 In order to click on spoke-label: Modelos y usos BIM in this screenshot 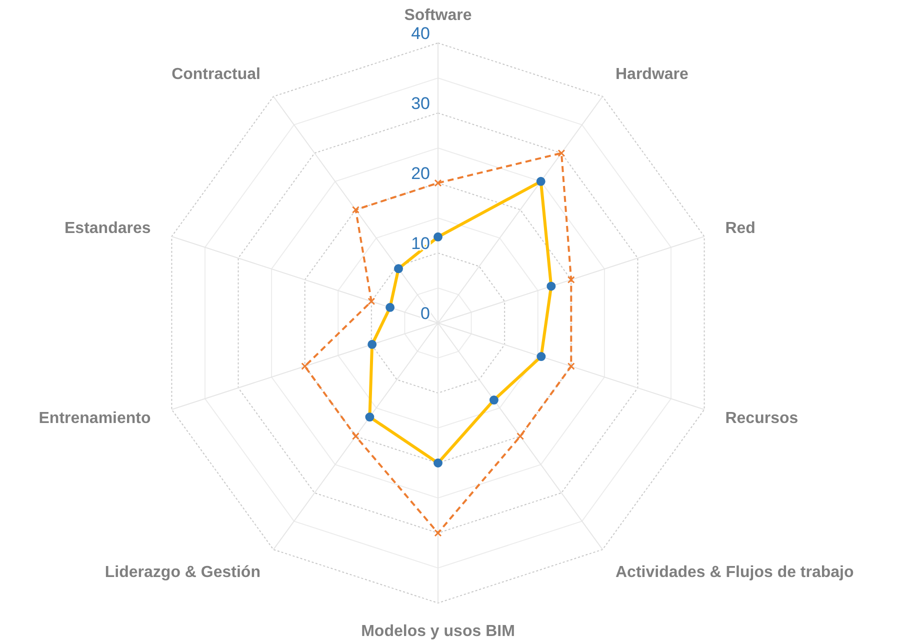, I will do `click(438, 631)`.